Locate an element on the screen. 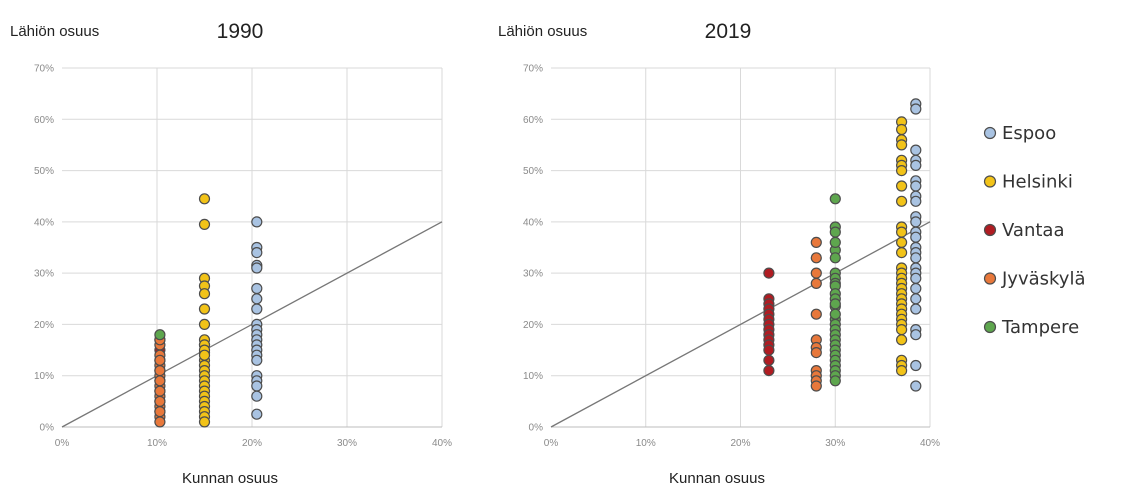 The width and height of the screenshot is (1136, 493). y-tick-label: 10% is located at coordinates (44, 376).